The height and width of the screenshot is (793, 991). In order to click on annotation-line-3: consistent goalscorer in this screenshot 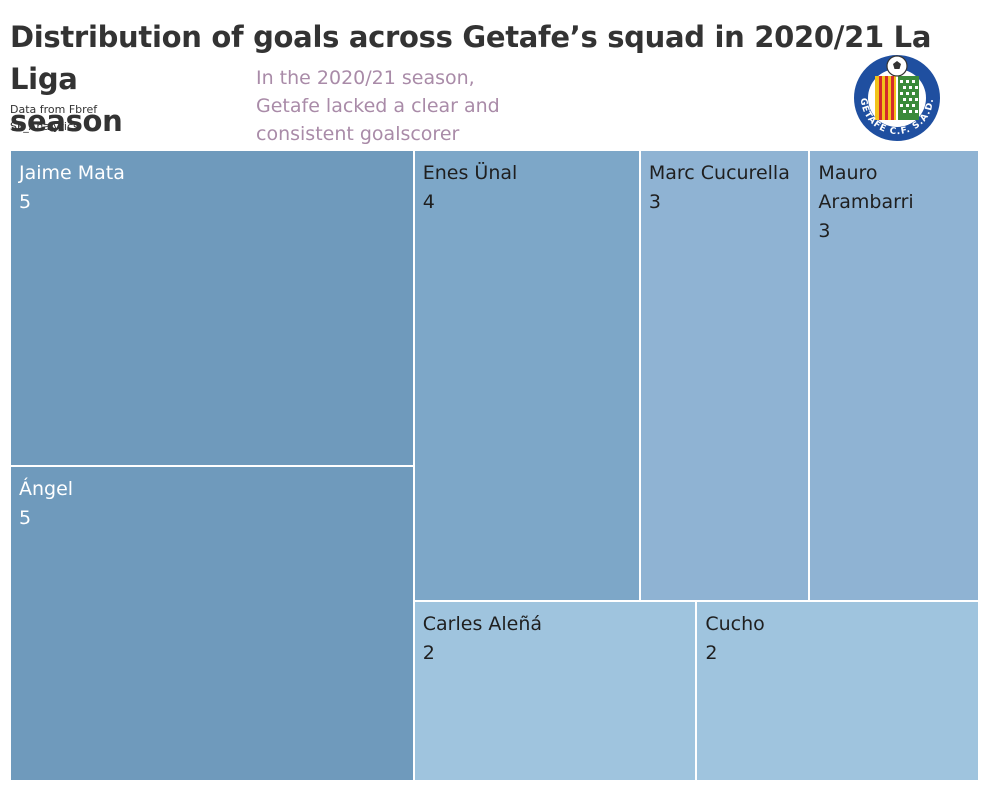, I will do `click(358, 134)`.